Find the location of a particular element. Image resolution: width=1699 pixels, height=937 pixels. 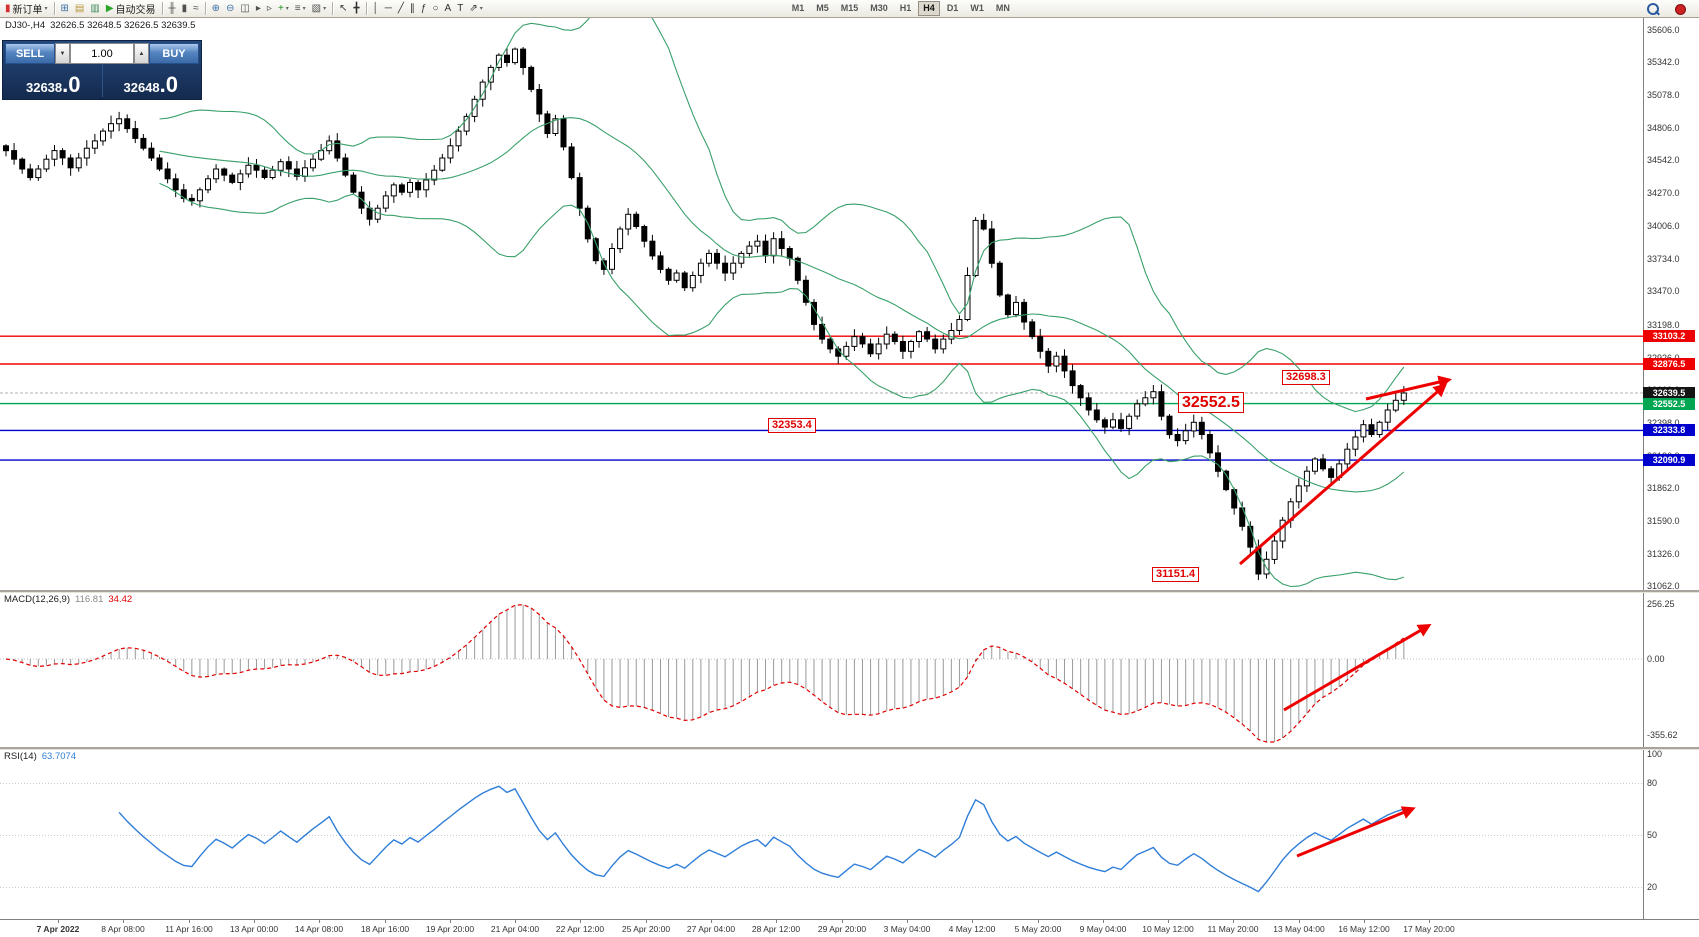

time-label: 27 Apr 04:00 is located at coordinates (711, 929).